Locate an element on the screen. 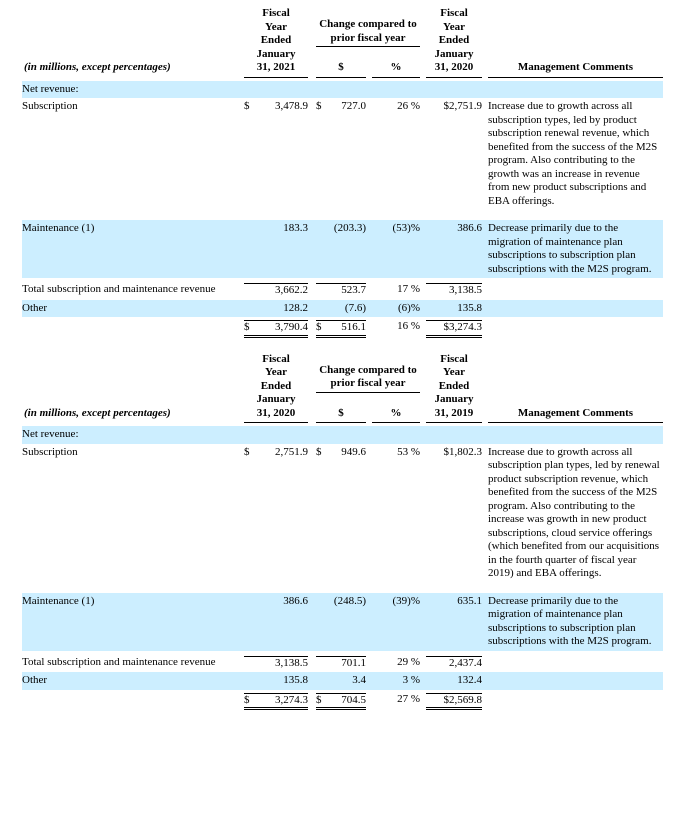 The height and width of the screenshot is (828, 674). column-header-fy-prior: Fiscal Year Ended January 31, 2020 is located at coordinates (454, 42).